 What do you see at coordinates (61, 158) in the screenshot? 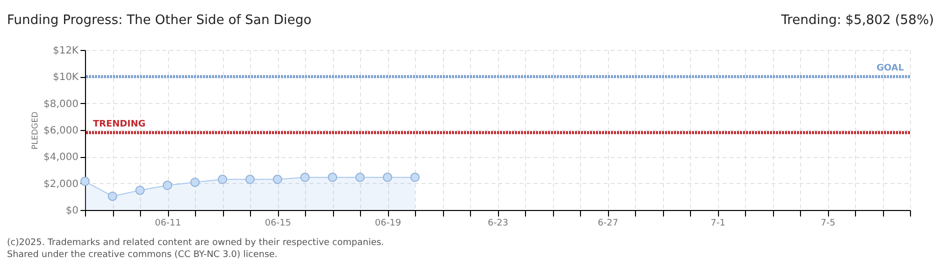
I see `y-tick-label: $4,000` at bounding box center [61, 158].